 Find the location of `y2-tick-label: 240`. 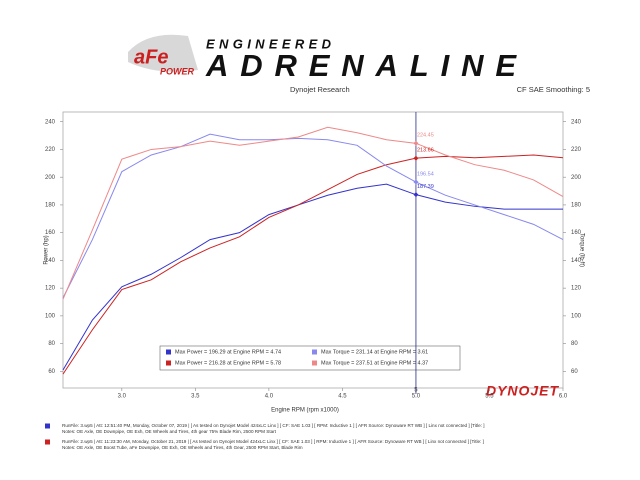

y2-tick-label: 240 is located at coordinates (576, 122).